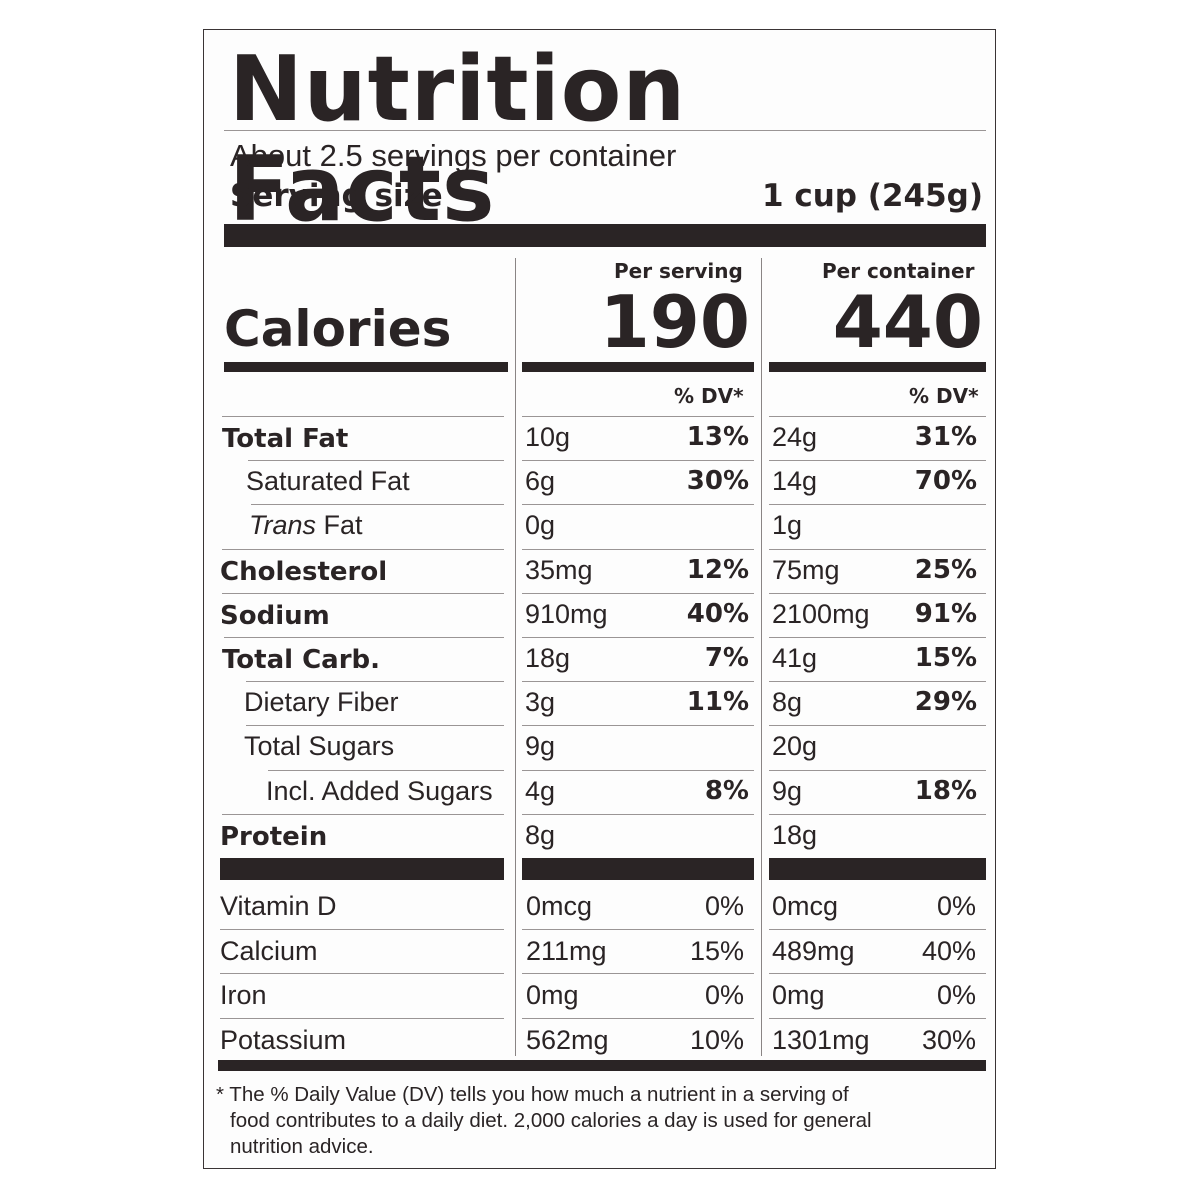 This screenshot has height=1200, width=1200. What do you see at coordinates (795, 481) in the screenshot?
I see `amount-per-container: 14g` at bounding box center [795, 481].